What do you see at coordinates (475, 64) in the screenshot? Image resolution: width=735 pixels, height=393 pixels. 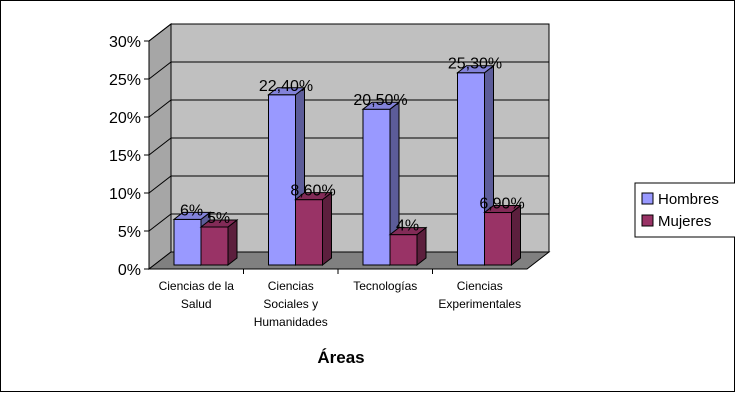 I see `data-label: 25,30%` at bounding box center [475, 64].